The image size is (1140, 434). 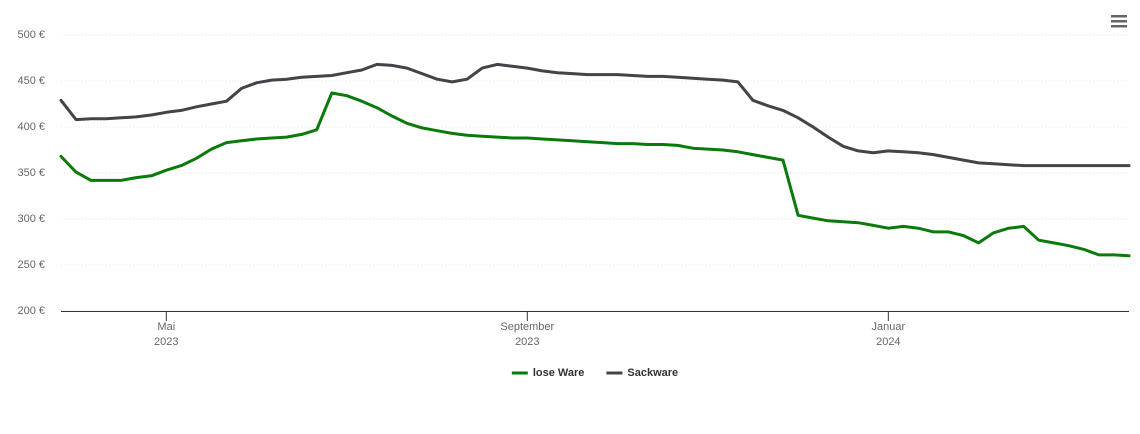 I want to click on y-tick-label: 300 €, so click(x=31, y=219).